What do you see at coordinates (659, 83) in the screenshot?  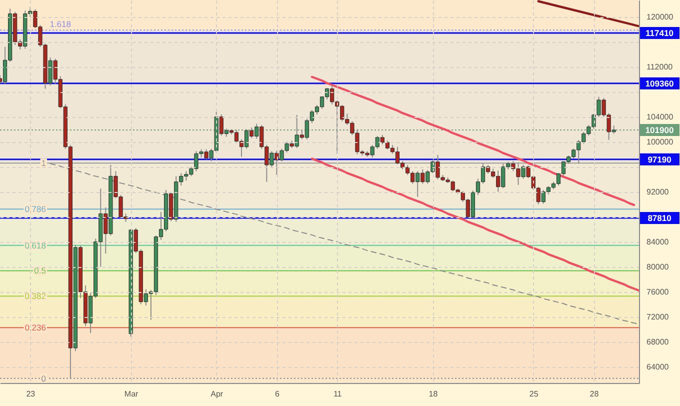 I see `ref-line-label: 109360` at bounding box center [659, 83].